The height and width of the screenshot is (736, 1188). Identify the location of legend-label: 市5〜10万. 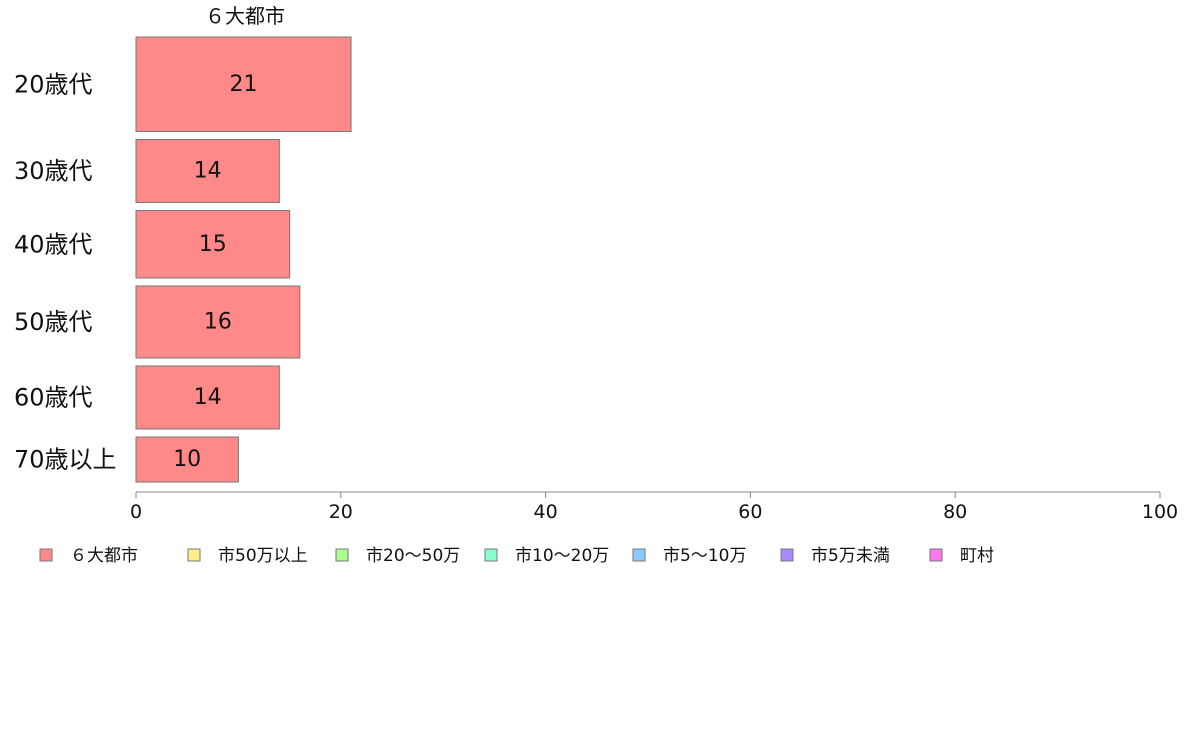
(704, 556).